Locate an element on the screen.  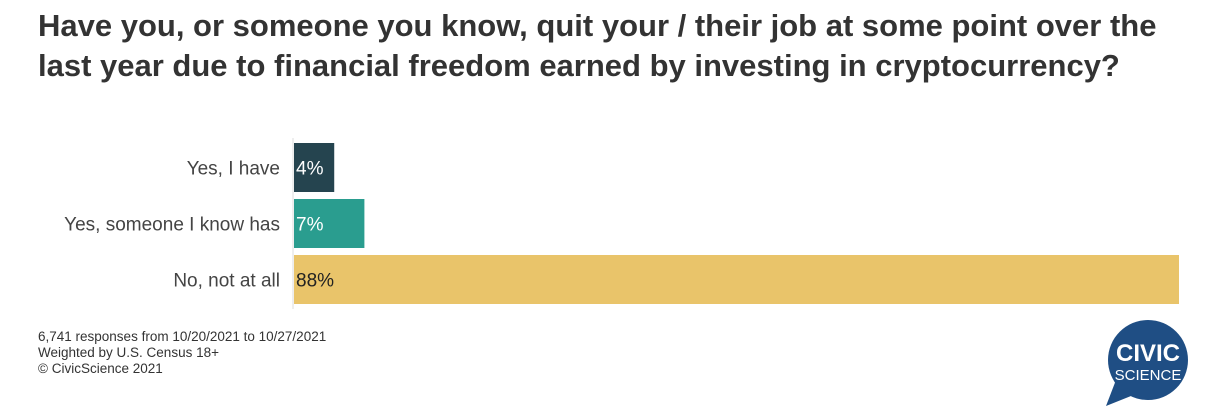
note-weighting: Weighted by U.S. Census 18+ is located at coordinates (128, 352).